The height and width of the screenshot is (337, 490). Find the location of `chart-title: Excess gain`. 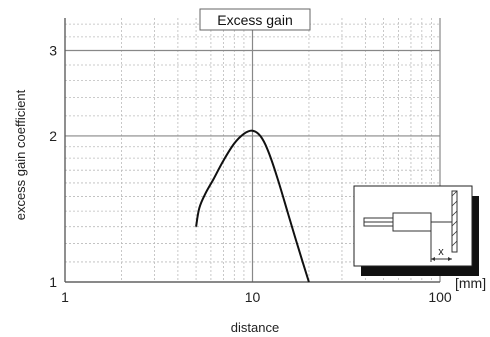

chart-title: Excess gain is located at coordinates (254, 20).